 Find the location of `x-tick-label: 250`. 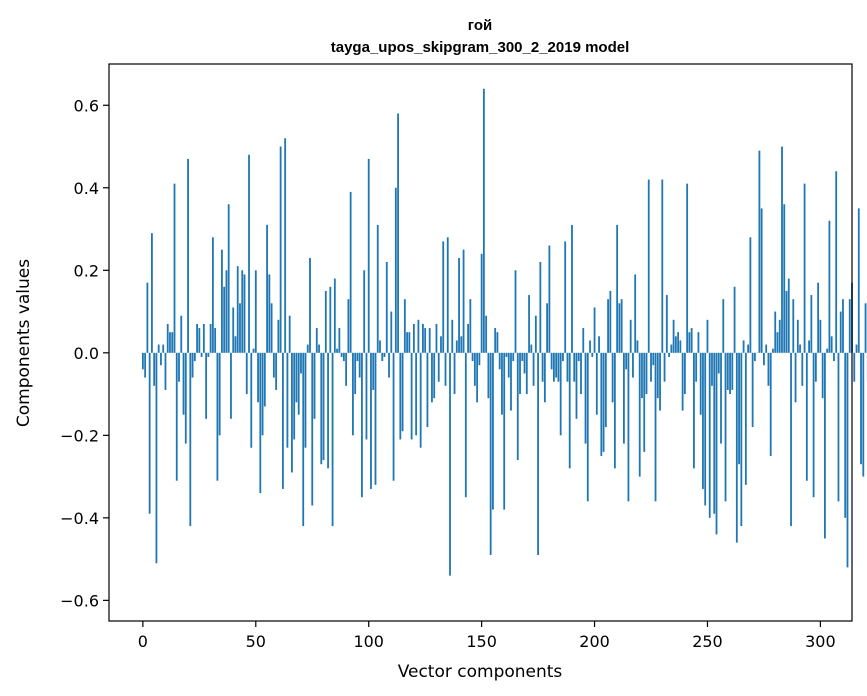

x-tick-label: 250 is located at coordinates (707, 641).